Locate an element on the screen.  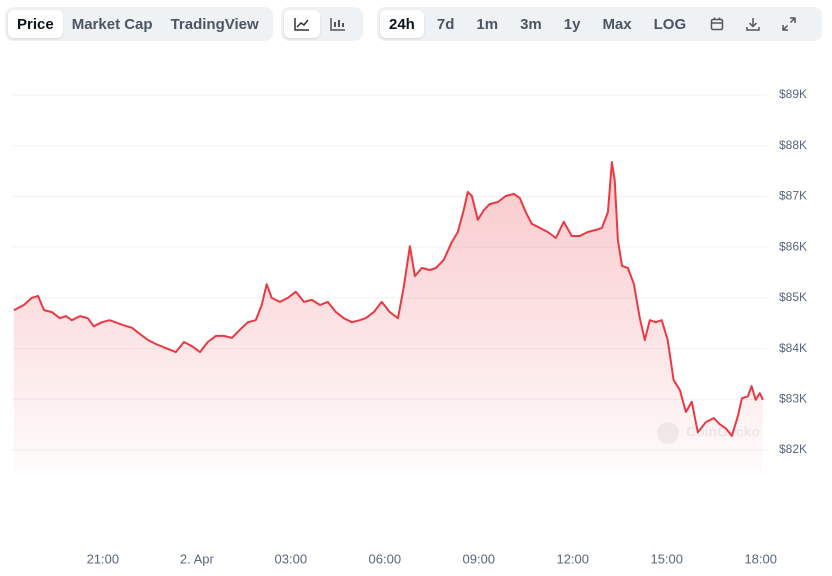
download-icon is located at coordinates (753, 24).